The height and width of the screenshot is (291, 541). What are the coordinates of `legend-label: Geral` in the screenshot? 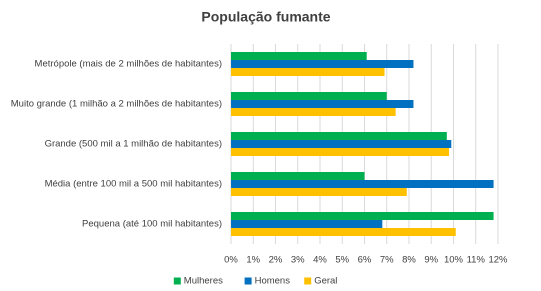 It's located at (325, 281).